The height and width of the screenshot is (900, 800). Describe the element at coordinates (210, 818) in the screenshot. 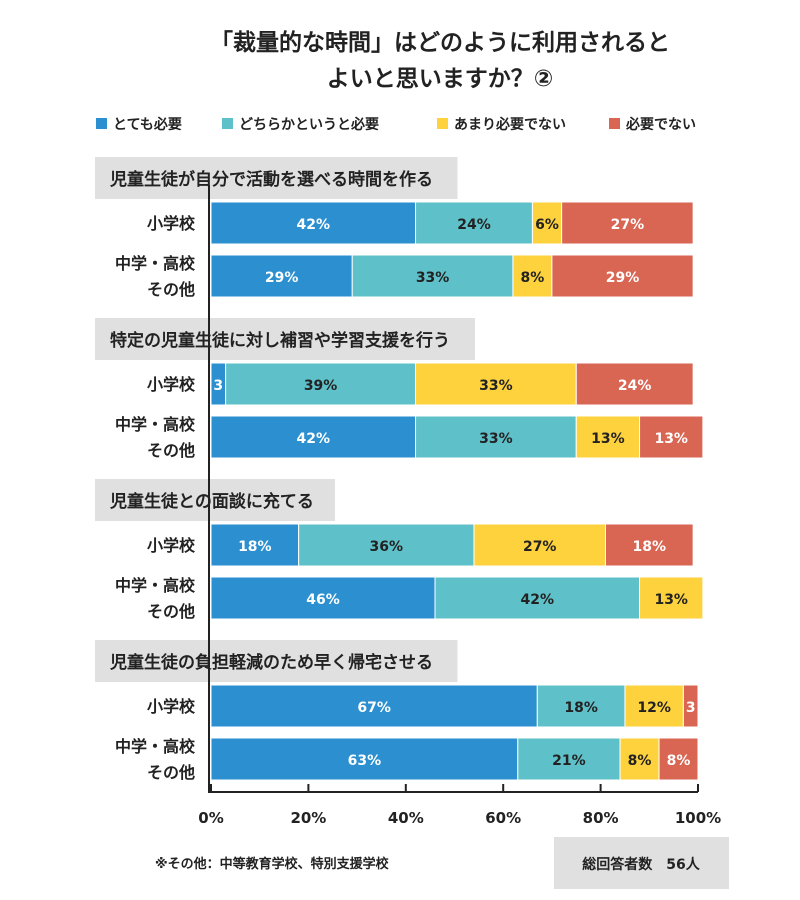

I see `x-tick-label-1: 0%` at that location.